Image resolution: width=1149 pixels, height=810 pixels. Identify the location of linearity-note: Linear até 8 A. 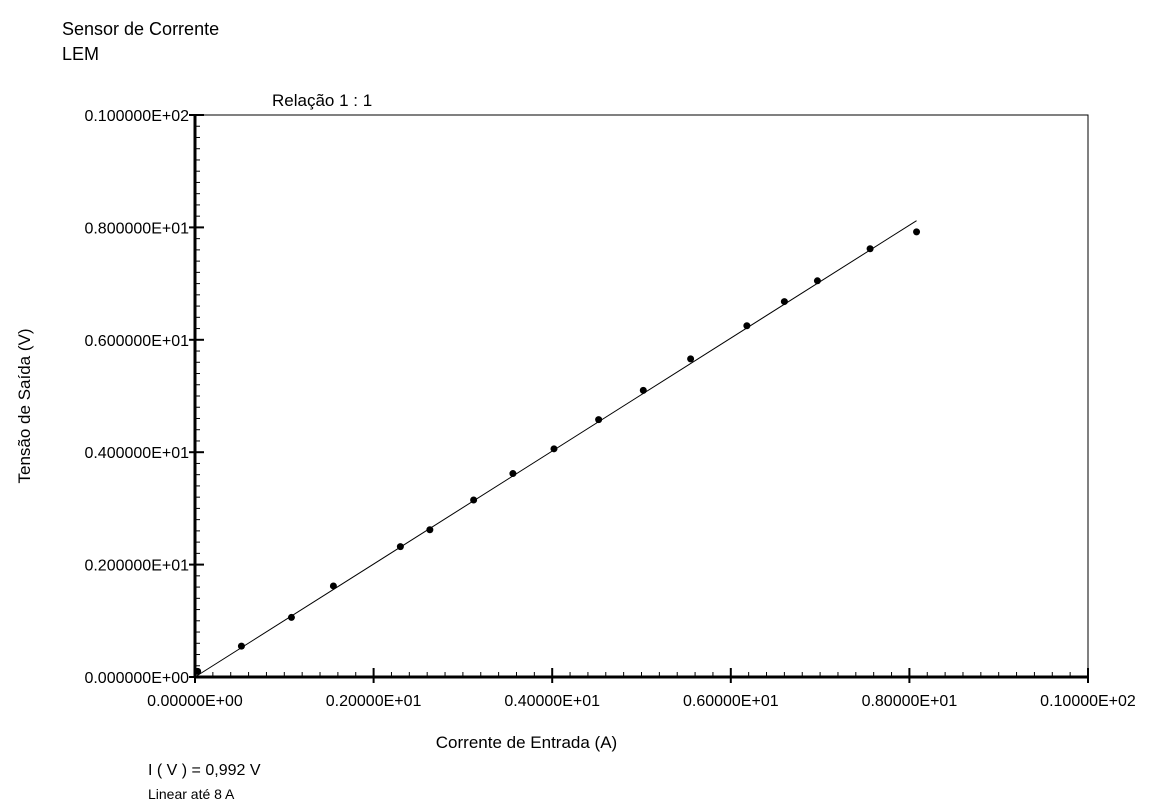
(191, 794).